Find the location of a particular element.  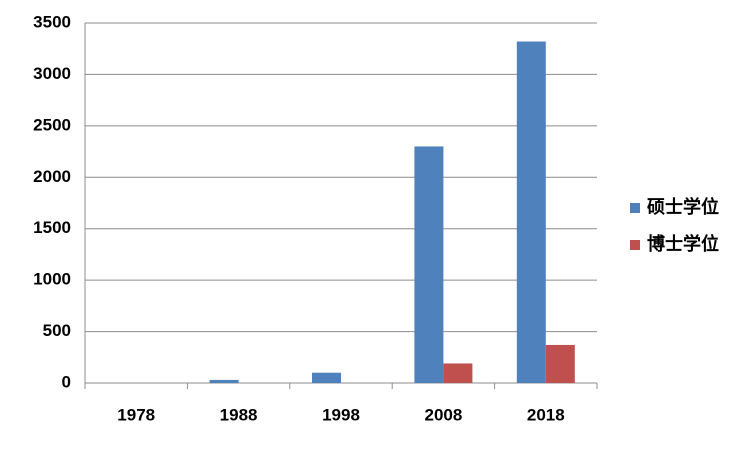

legend-label: 硕士学位 is located at coordinates (683, 206).